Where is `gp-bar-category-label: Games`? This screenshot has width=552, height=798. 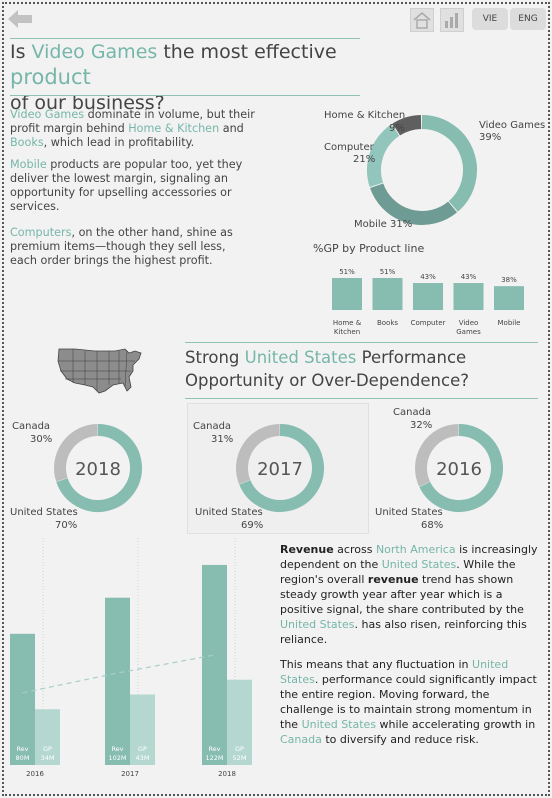
gp-bar-category-label: Games is located at coordinates (468, 332).